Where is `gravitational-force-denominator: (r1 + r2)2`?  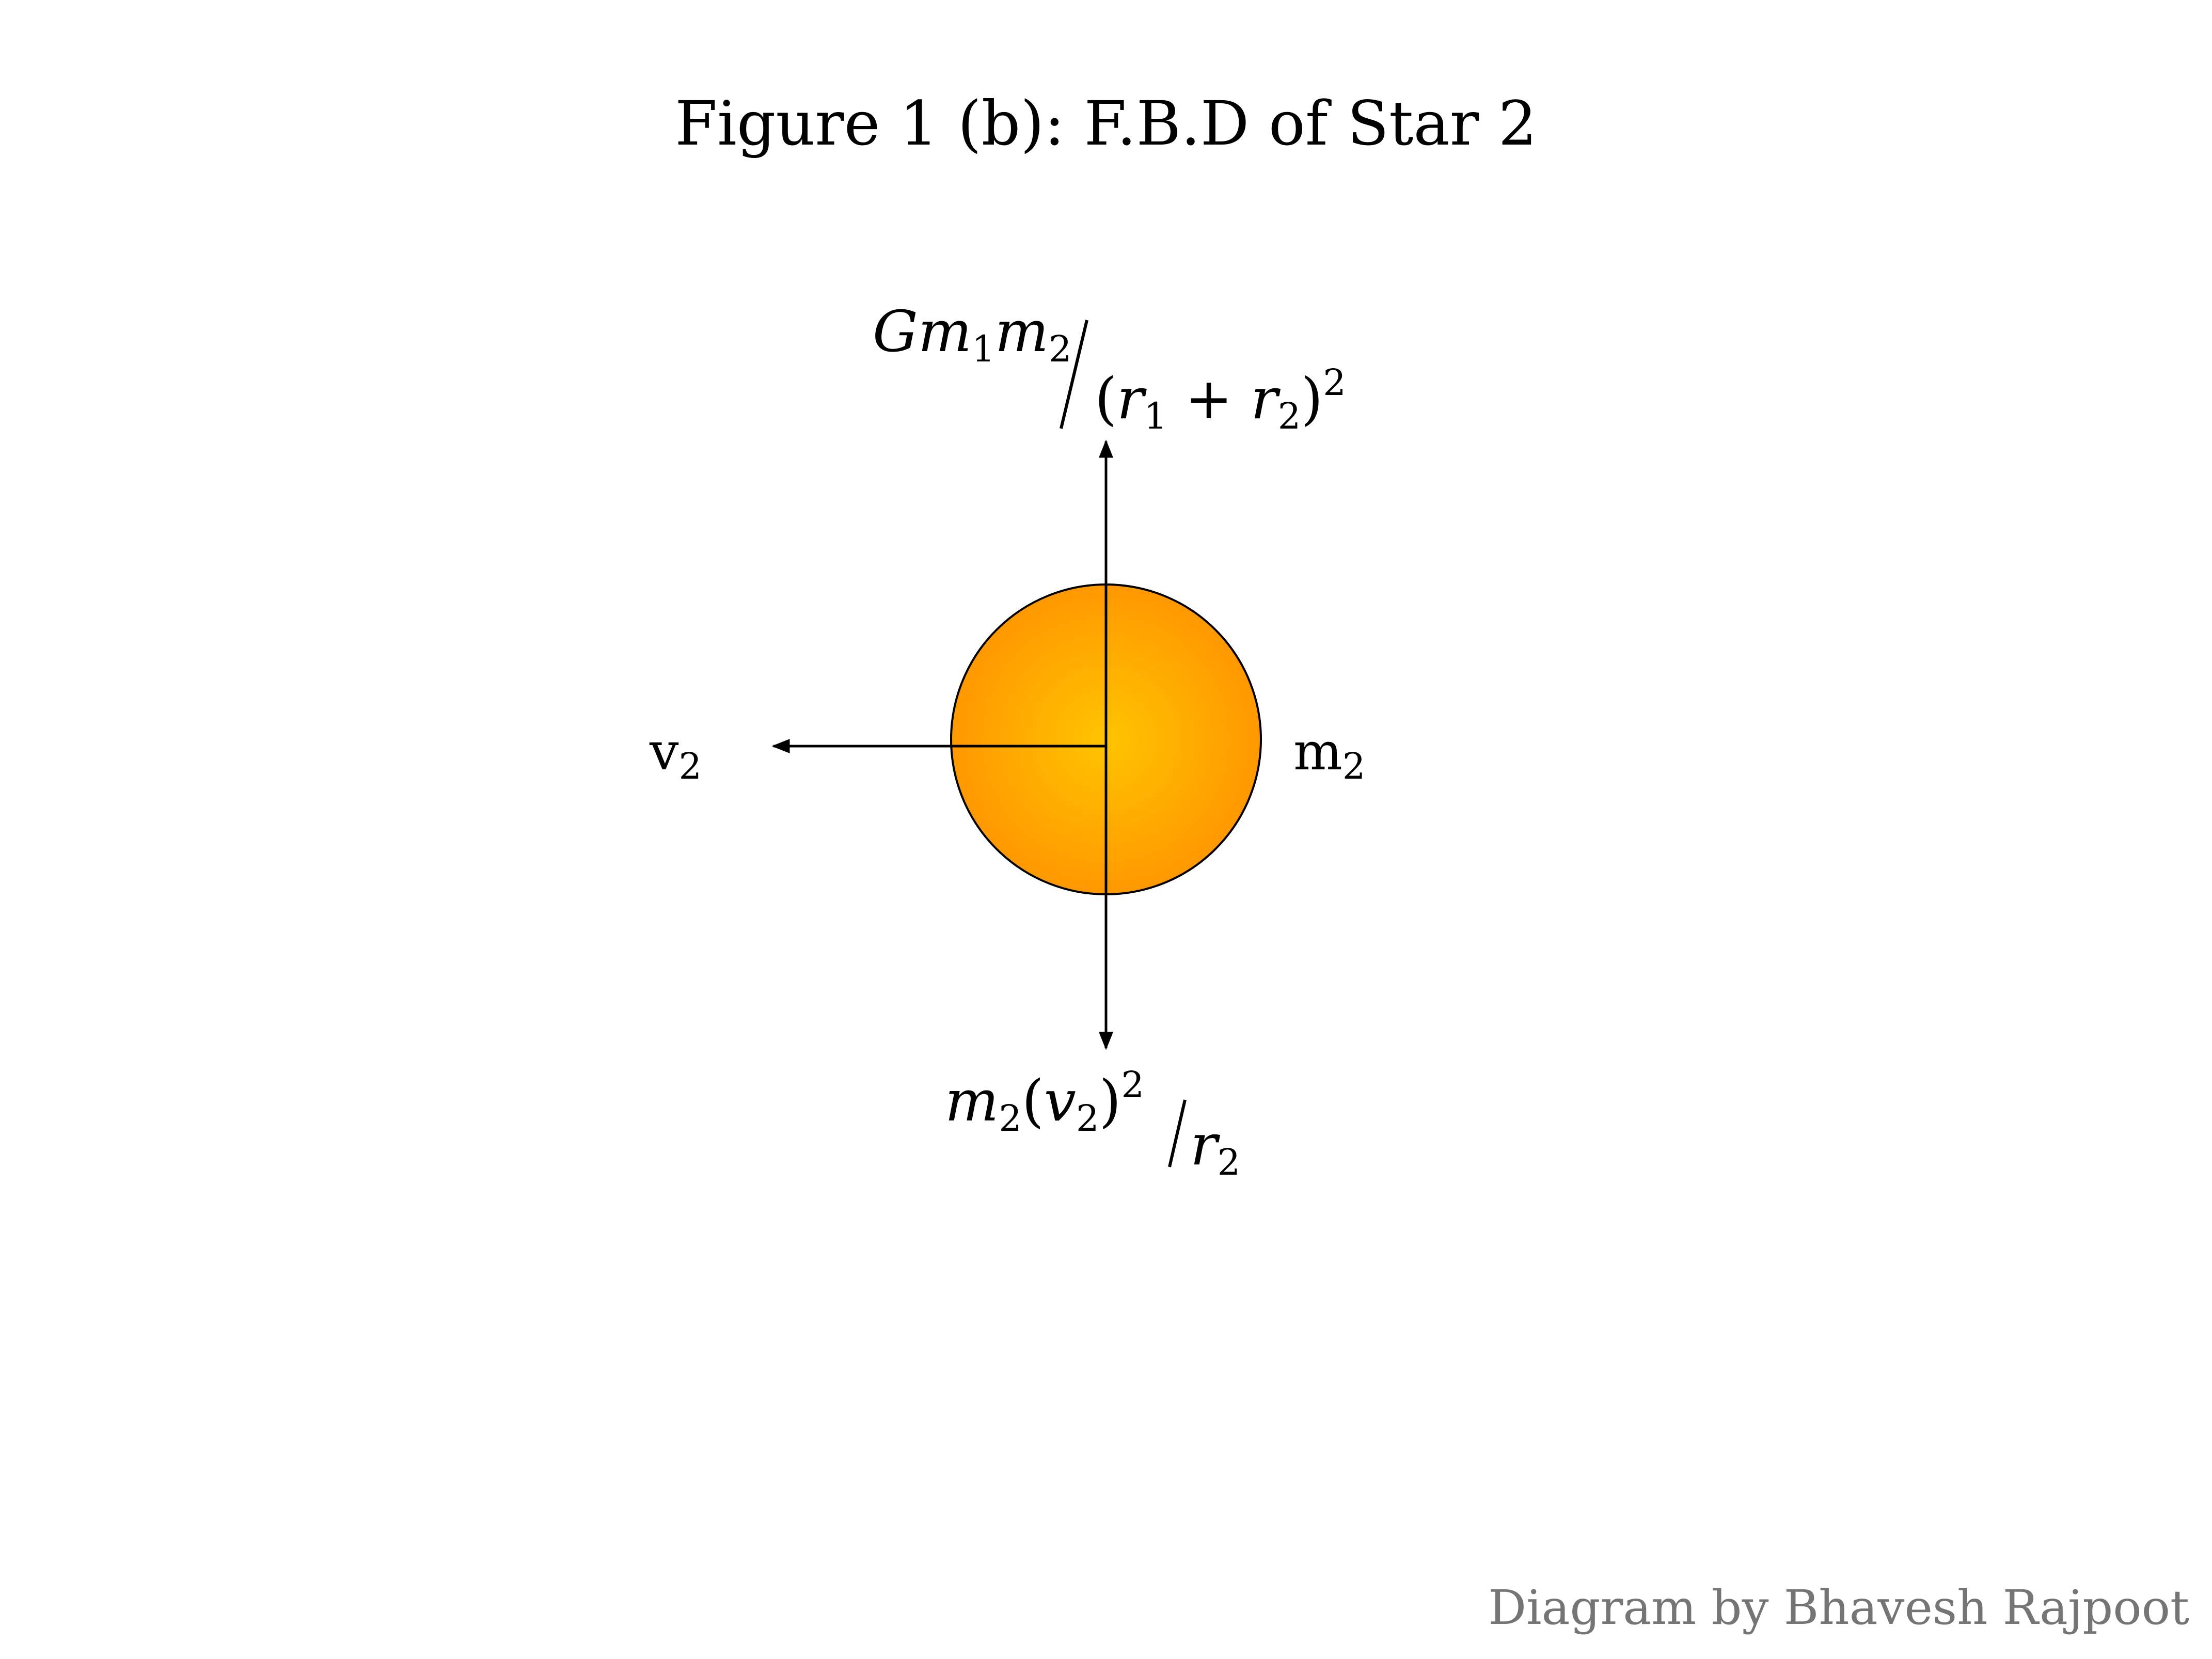 gravitational-force-denominator: (r1 + r2)2 is located at coordinates (1221, 399).